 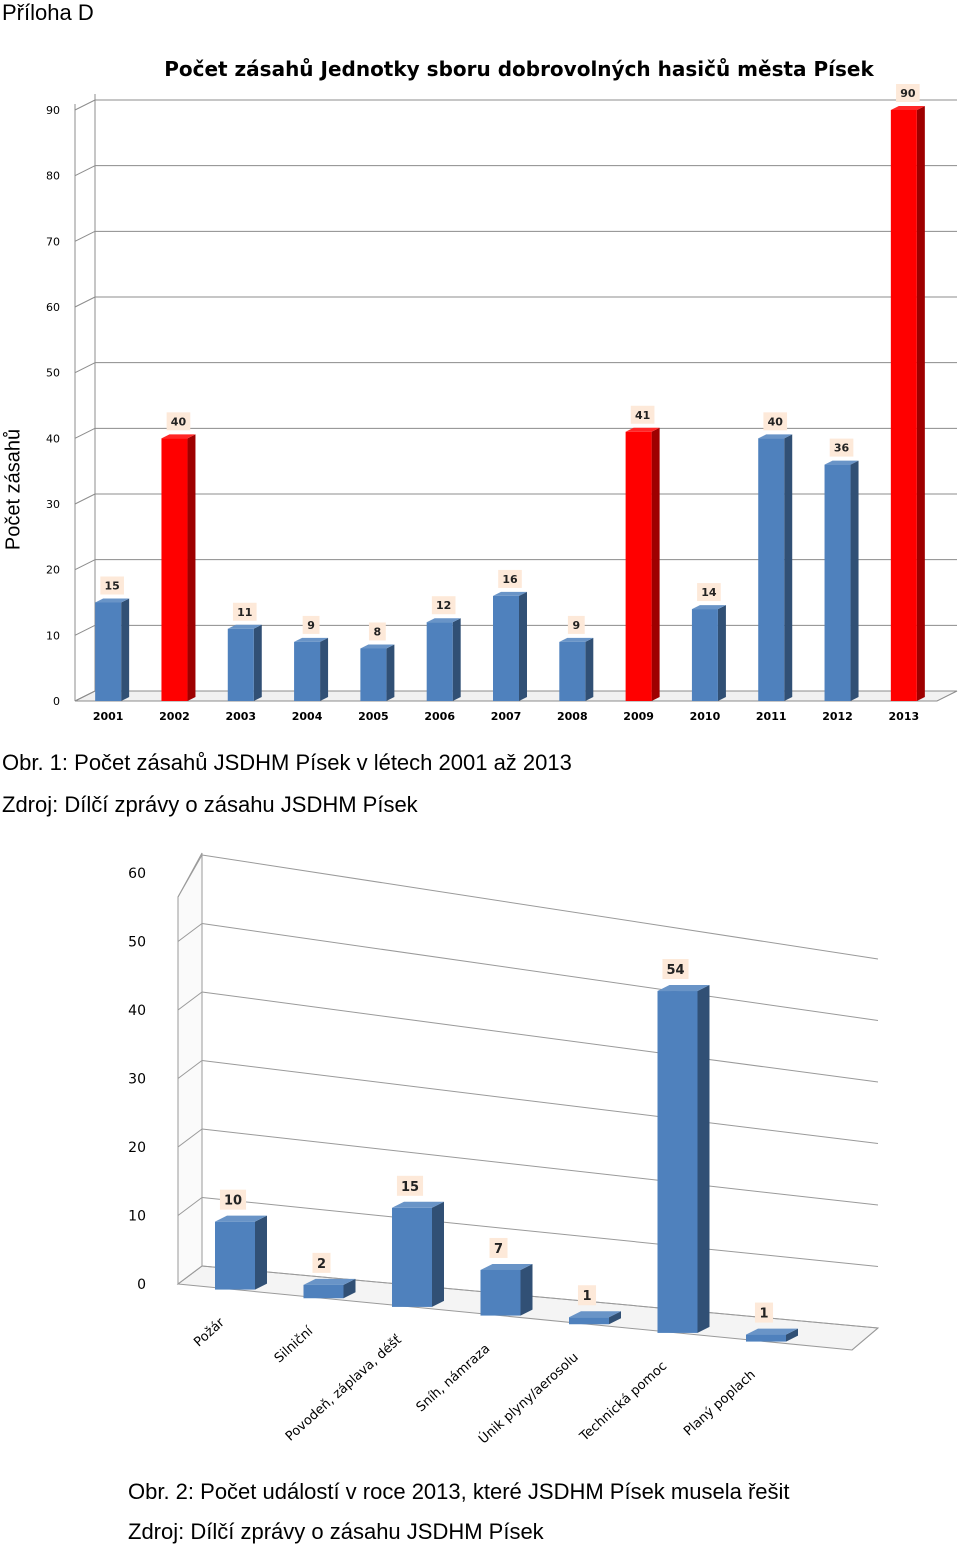 I want to click on chart1-x-tick-label: 2007, so click(x=506, y=716).